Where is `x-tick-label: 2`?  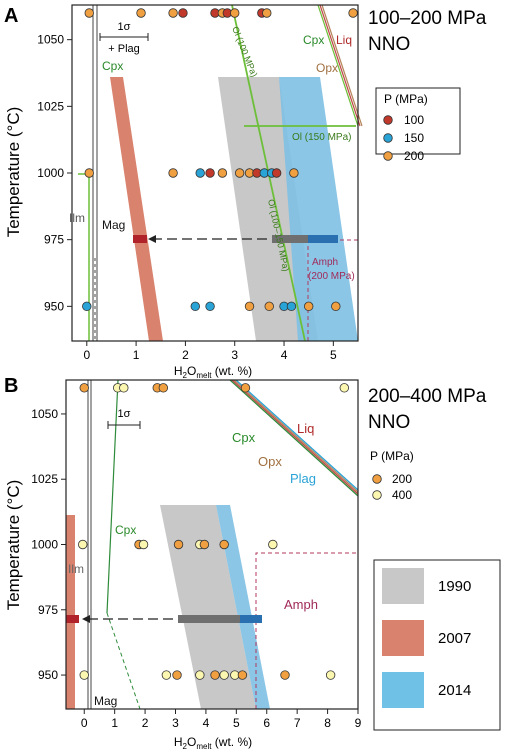 x-tick-label: 2 is located at coordinates (145, 723).